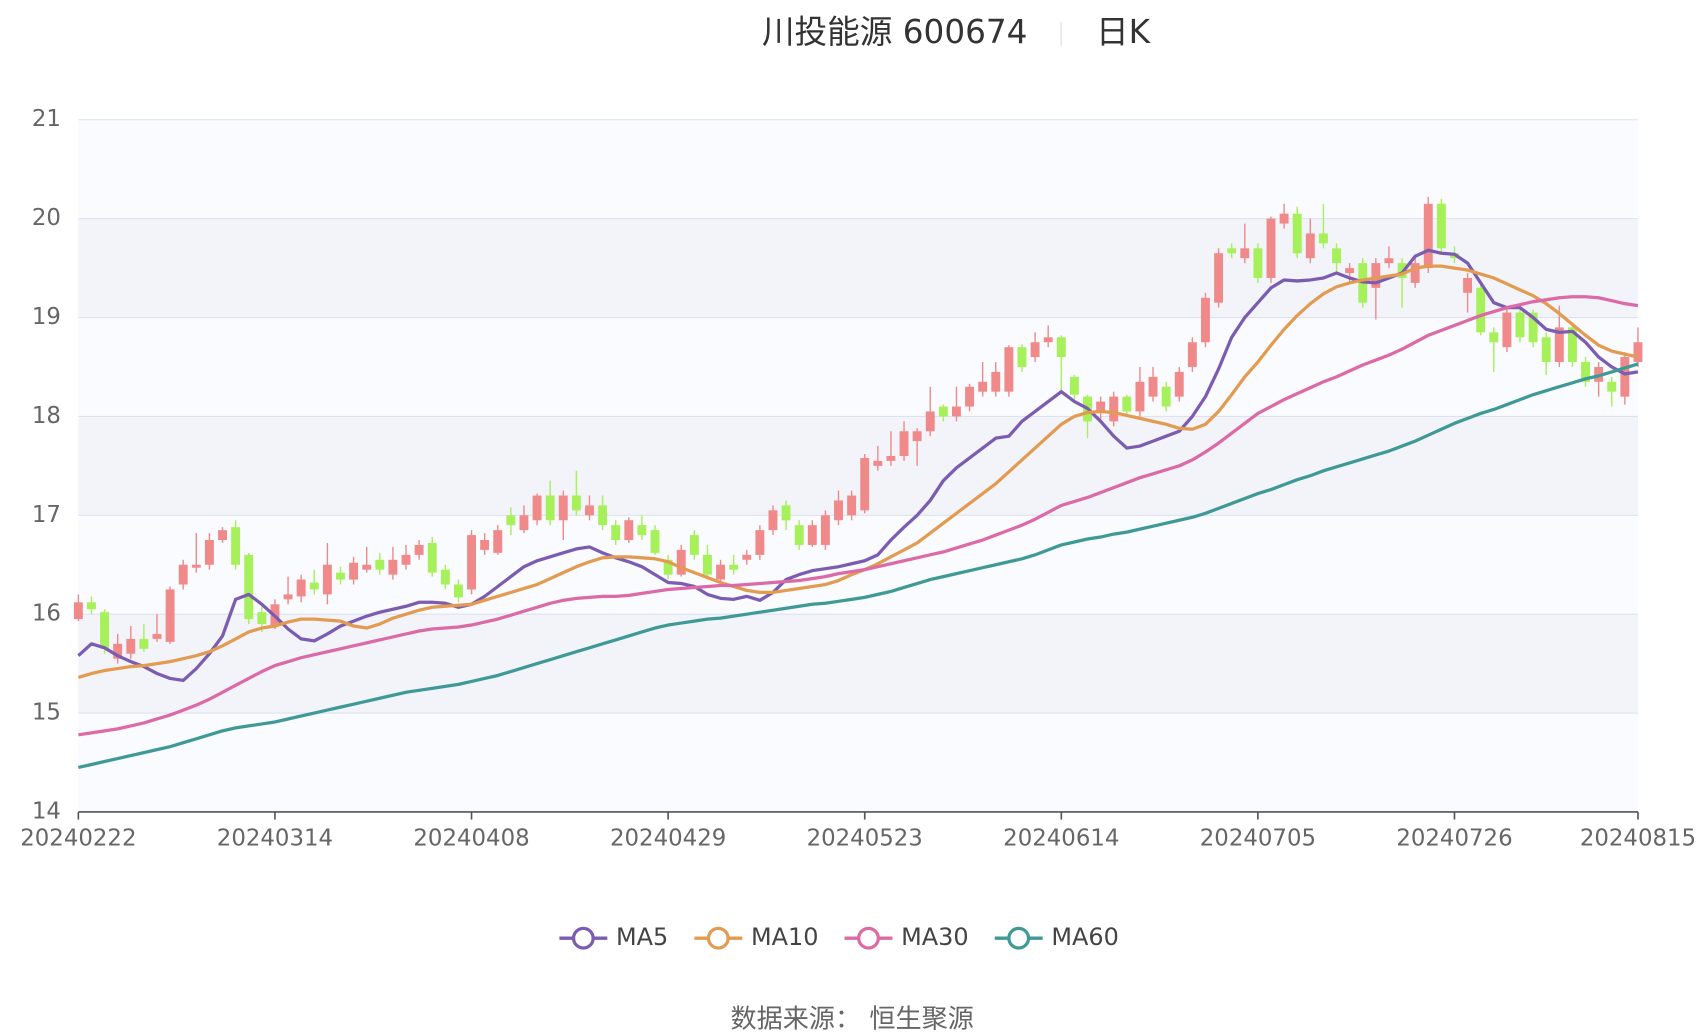 The height and width of the screenshot is (1034, 1700). I want to click on legend-item: MA5, so click(613, 937).